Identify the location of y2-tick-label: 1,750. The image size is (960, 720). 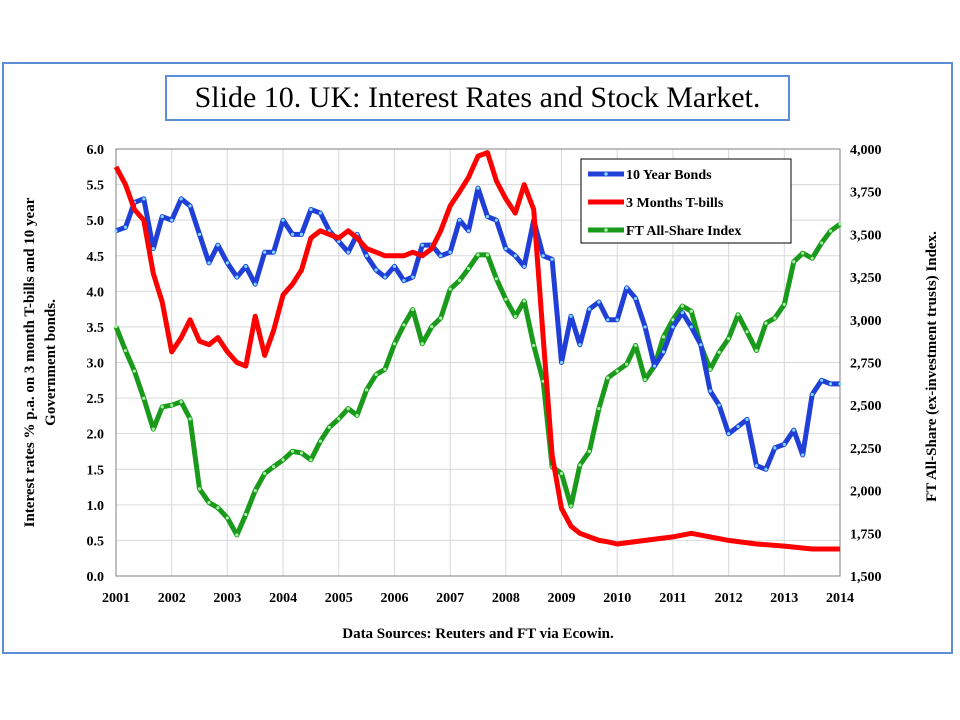
(866, 534).